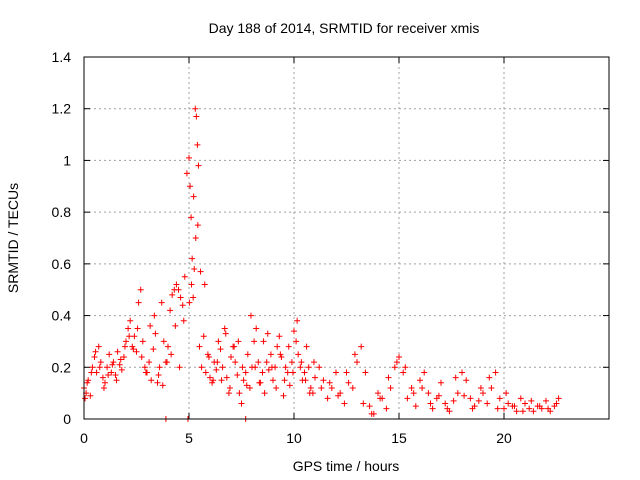 This screenshot has height=480, width=640. Describe the element at coordinates (62, 57) in the screenshot. I see `y-tick-label: 1.4` at that location.